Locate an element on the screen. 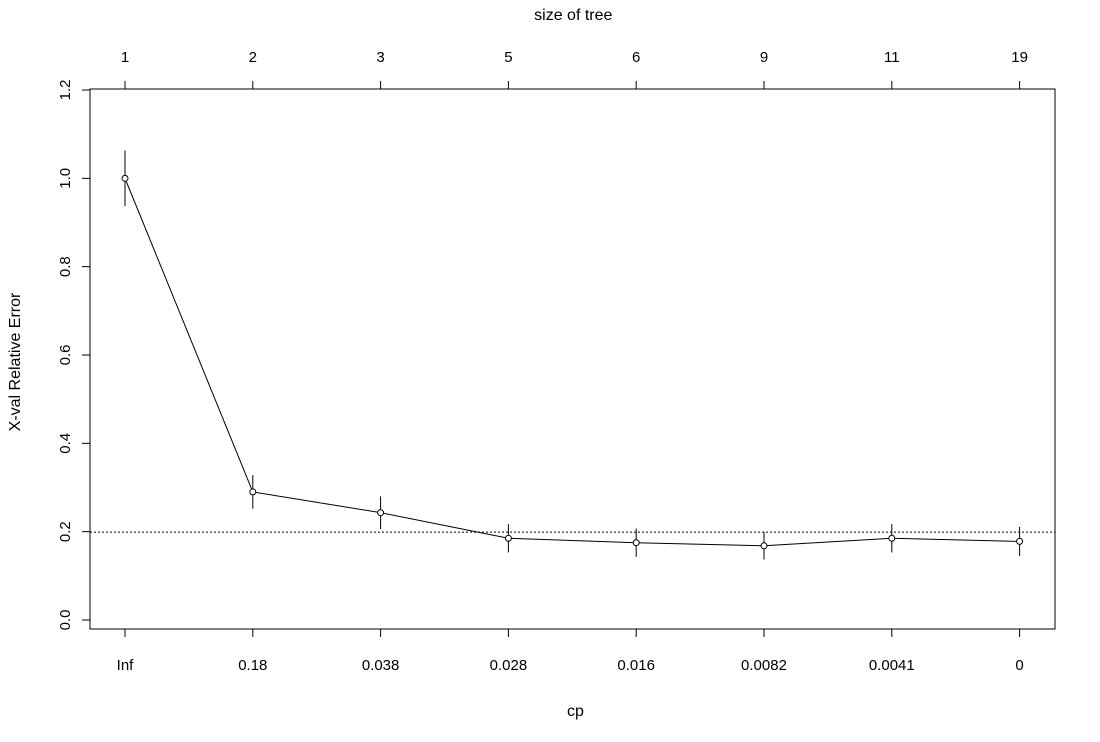  x-tick-label: 0.028 is located at coordinates (509, 665).